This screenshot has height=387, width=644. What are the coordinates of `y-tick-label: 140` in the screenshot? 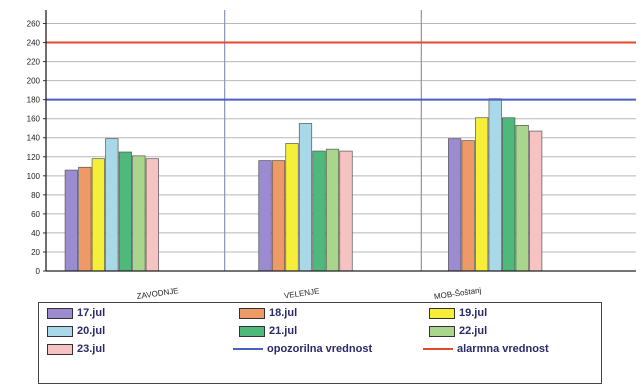 It's located at (34, 138).